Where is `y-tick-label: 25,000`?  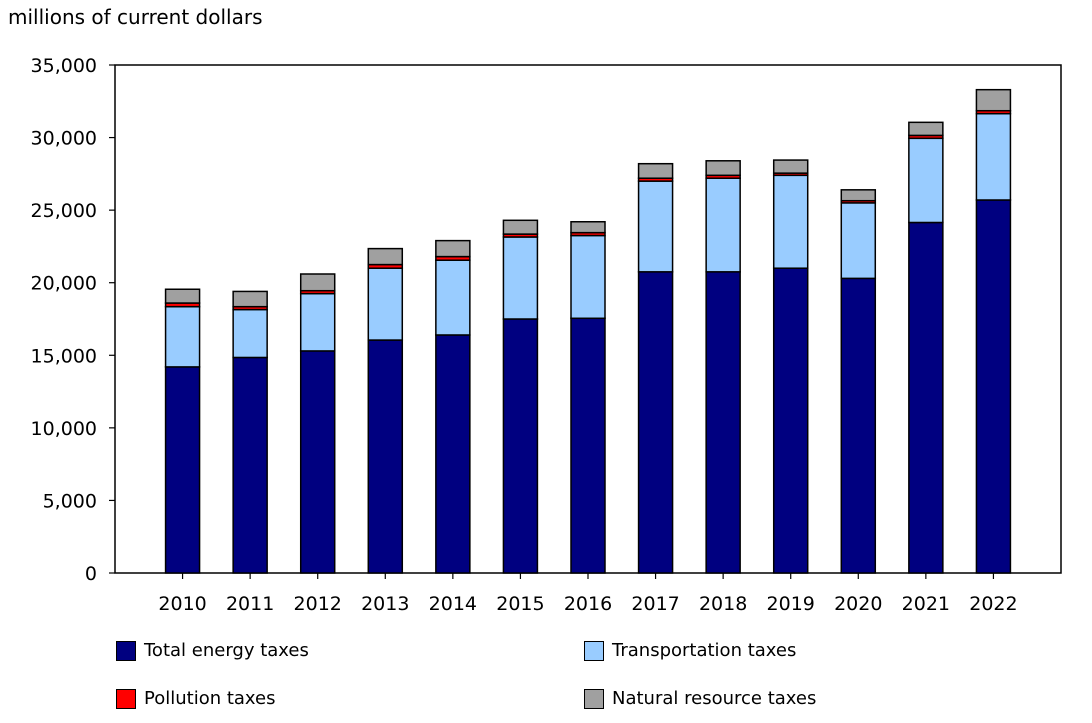
y-tick-label: 25,000 is located at coordinates (64, 211).